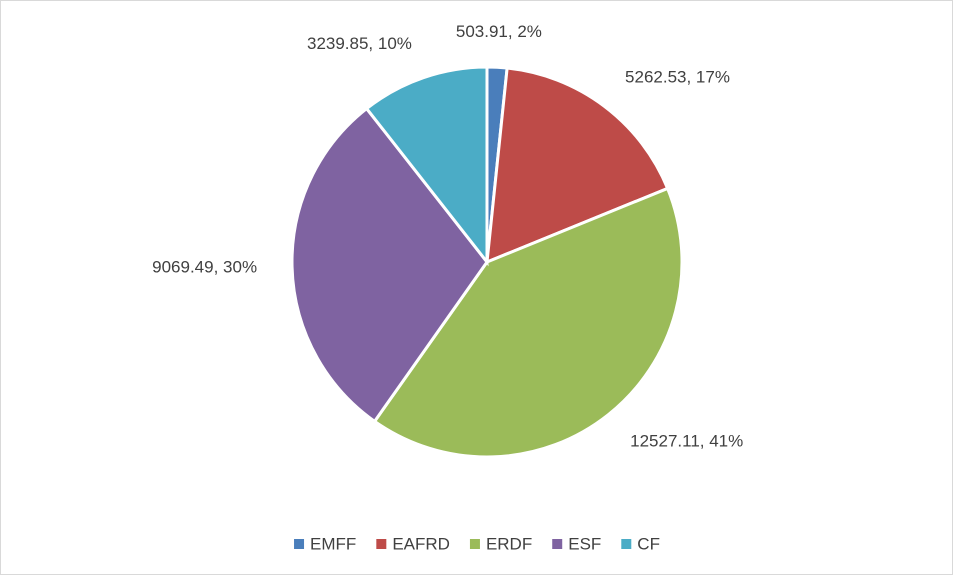 This screenshot has width=954, height=576. I want to click on legend-item: EAFRD, so click(413, 543).